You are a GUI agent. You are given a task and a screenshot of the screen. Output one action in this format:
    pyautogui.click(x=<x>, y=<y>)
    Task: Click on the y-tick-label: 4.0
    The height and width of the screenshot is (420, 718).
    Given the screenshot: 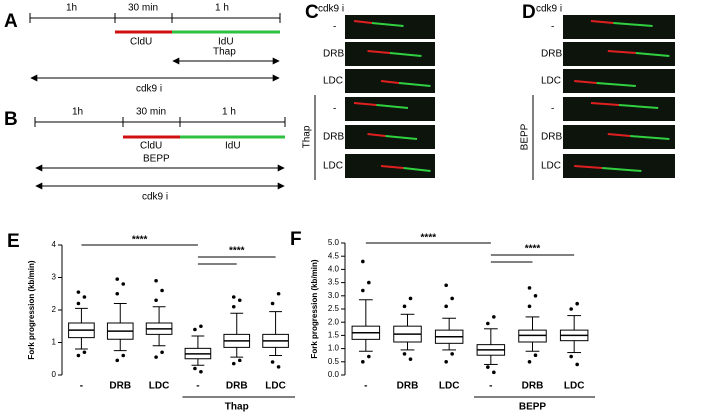 What is the action you would take?
    pyautogui.click(x=334, y=269)
    